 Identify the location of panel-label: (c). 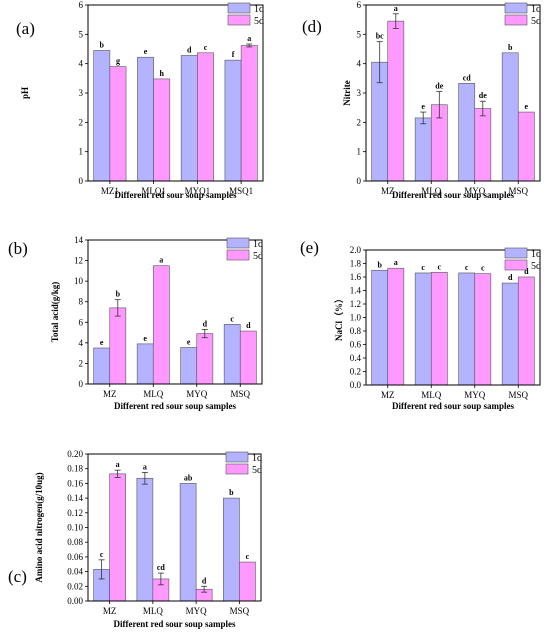
(17, 576).